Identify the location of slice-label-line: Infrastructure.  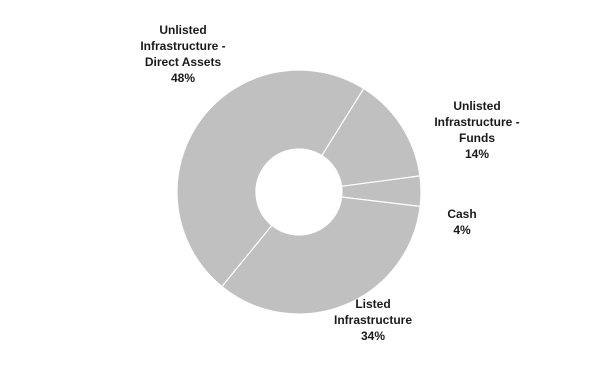
(373, 320).